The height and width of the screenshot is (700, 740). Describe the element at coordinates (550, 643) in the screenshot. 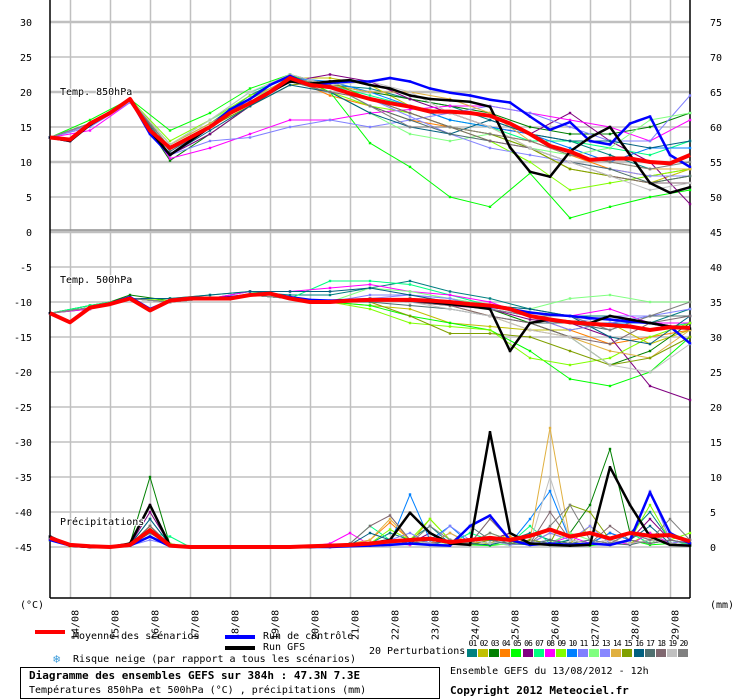

I see `perturbation-legend-number: 08` at that location.